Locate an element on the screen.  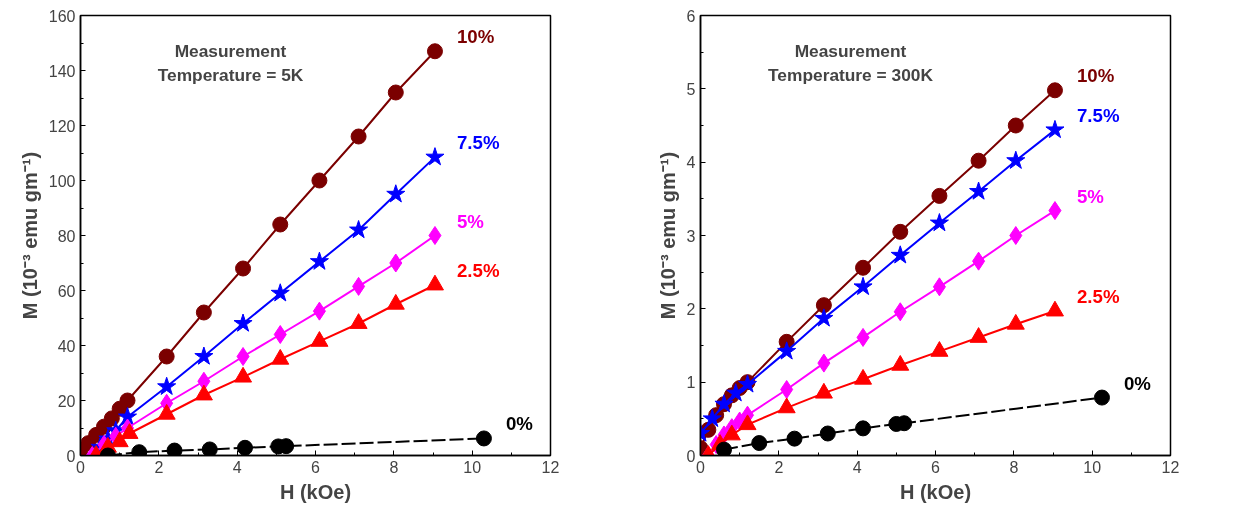
y-tick-label: 2 is located at coordinates (691, 309).